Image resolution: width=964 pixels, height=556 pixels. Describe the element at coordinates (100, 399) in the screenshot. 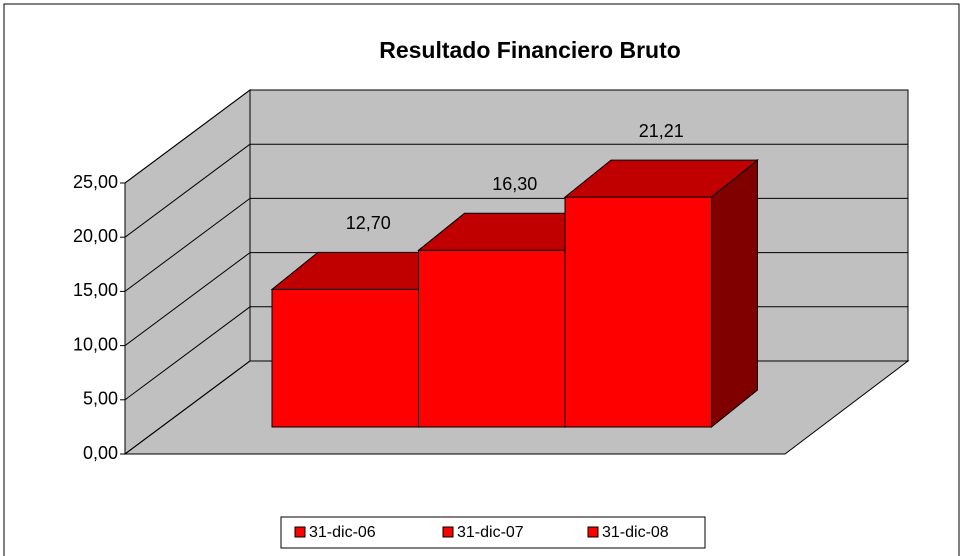

I see `y-tick-label: 5,00` at that location.